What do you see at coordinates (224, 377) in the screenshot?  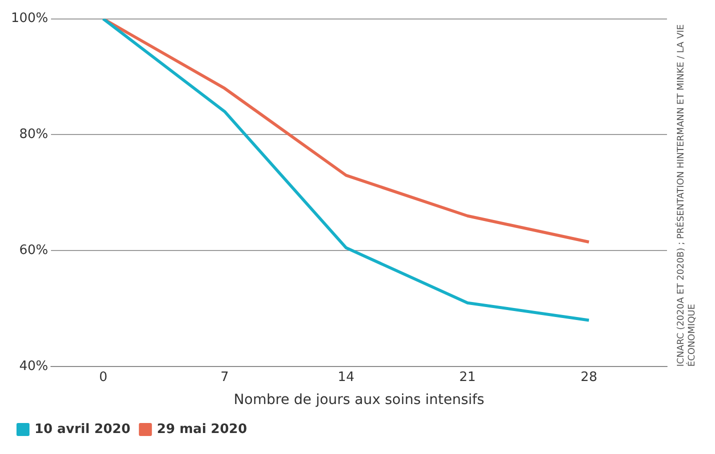 I see `x-tick-label: 7` at bounding box center [224, 377].